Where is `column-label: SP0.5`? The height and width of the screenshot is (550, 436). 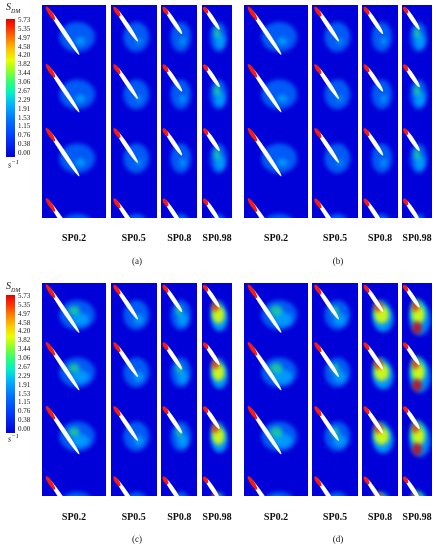 column-label: SP0.5 is located at coordinates (335, 238).